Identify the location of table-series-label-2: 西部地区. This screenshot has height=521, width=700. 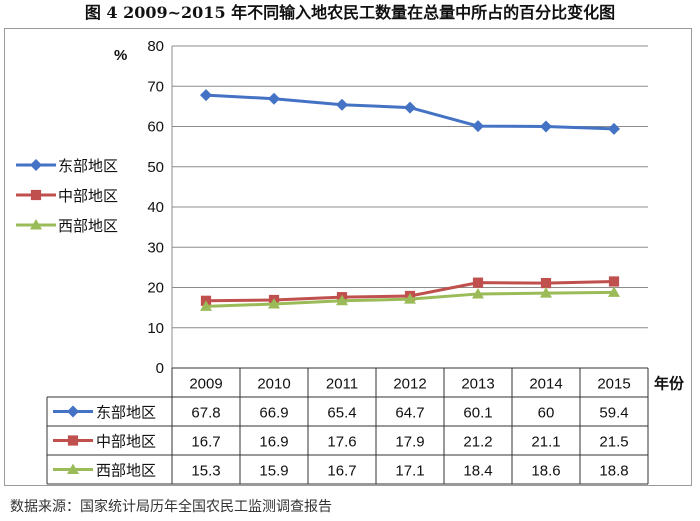
(126, 471).